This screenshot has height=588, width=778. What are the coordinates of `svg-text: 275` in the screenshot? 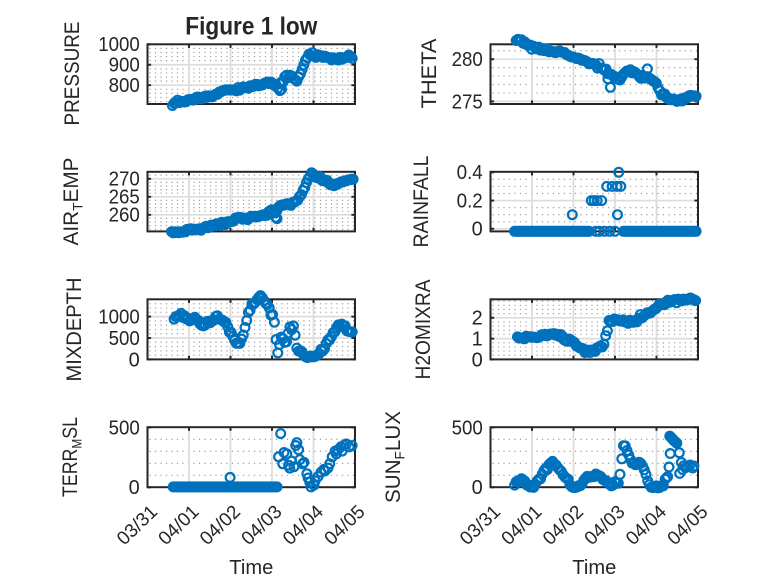 It's located at (467, 102).